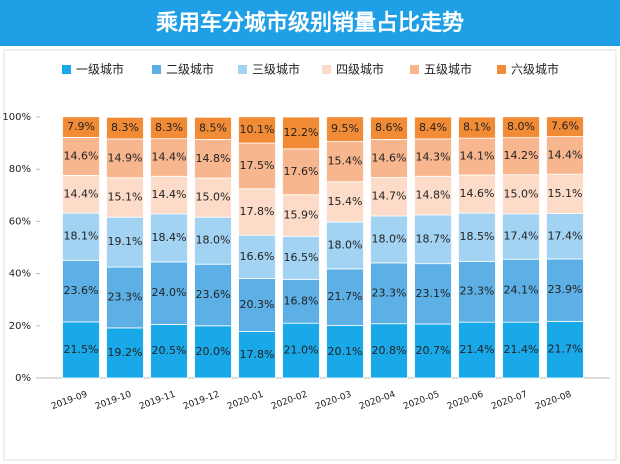 The width and height of the screenshot is (620, 464). Describe the element at coordinates (477, 236) in the screenshot. I see `value-label: 18.5%` at that location.